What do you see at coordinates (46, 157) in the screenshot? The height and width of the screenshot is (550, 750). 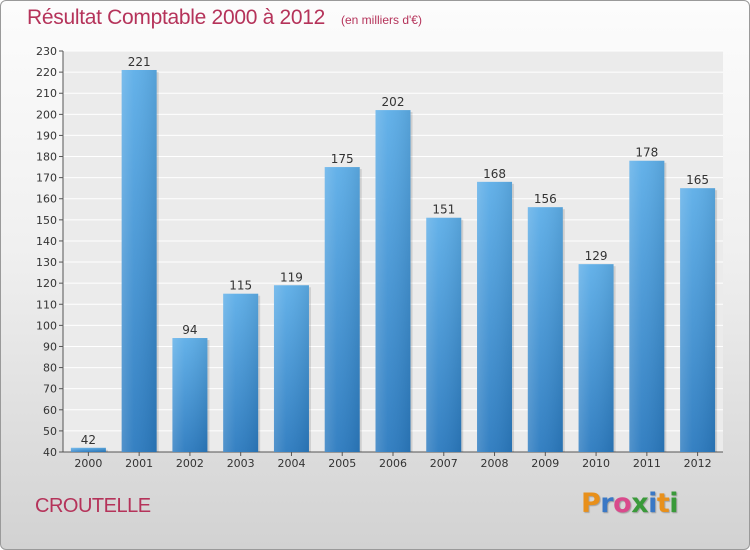 I see `y-tick-label: 180` at bounding box center [46, 157].